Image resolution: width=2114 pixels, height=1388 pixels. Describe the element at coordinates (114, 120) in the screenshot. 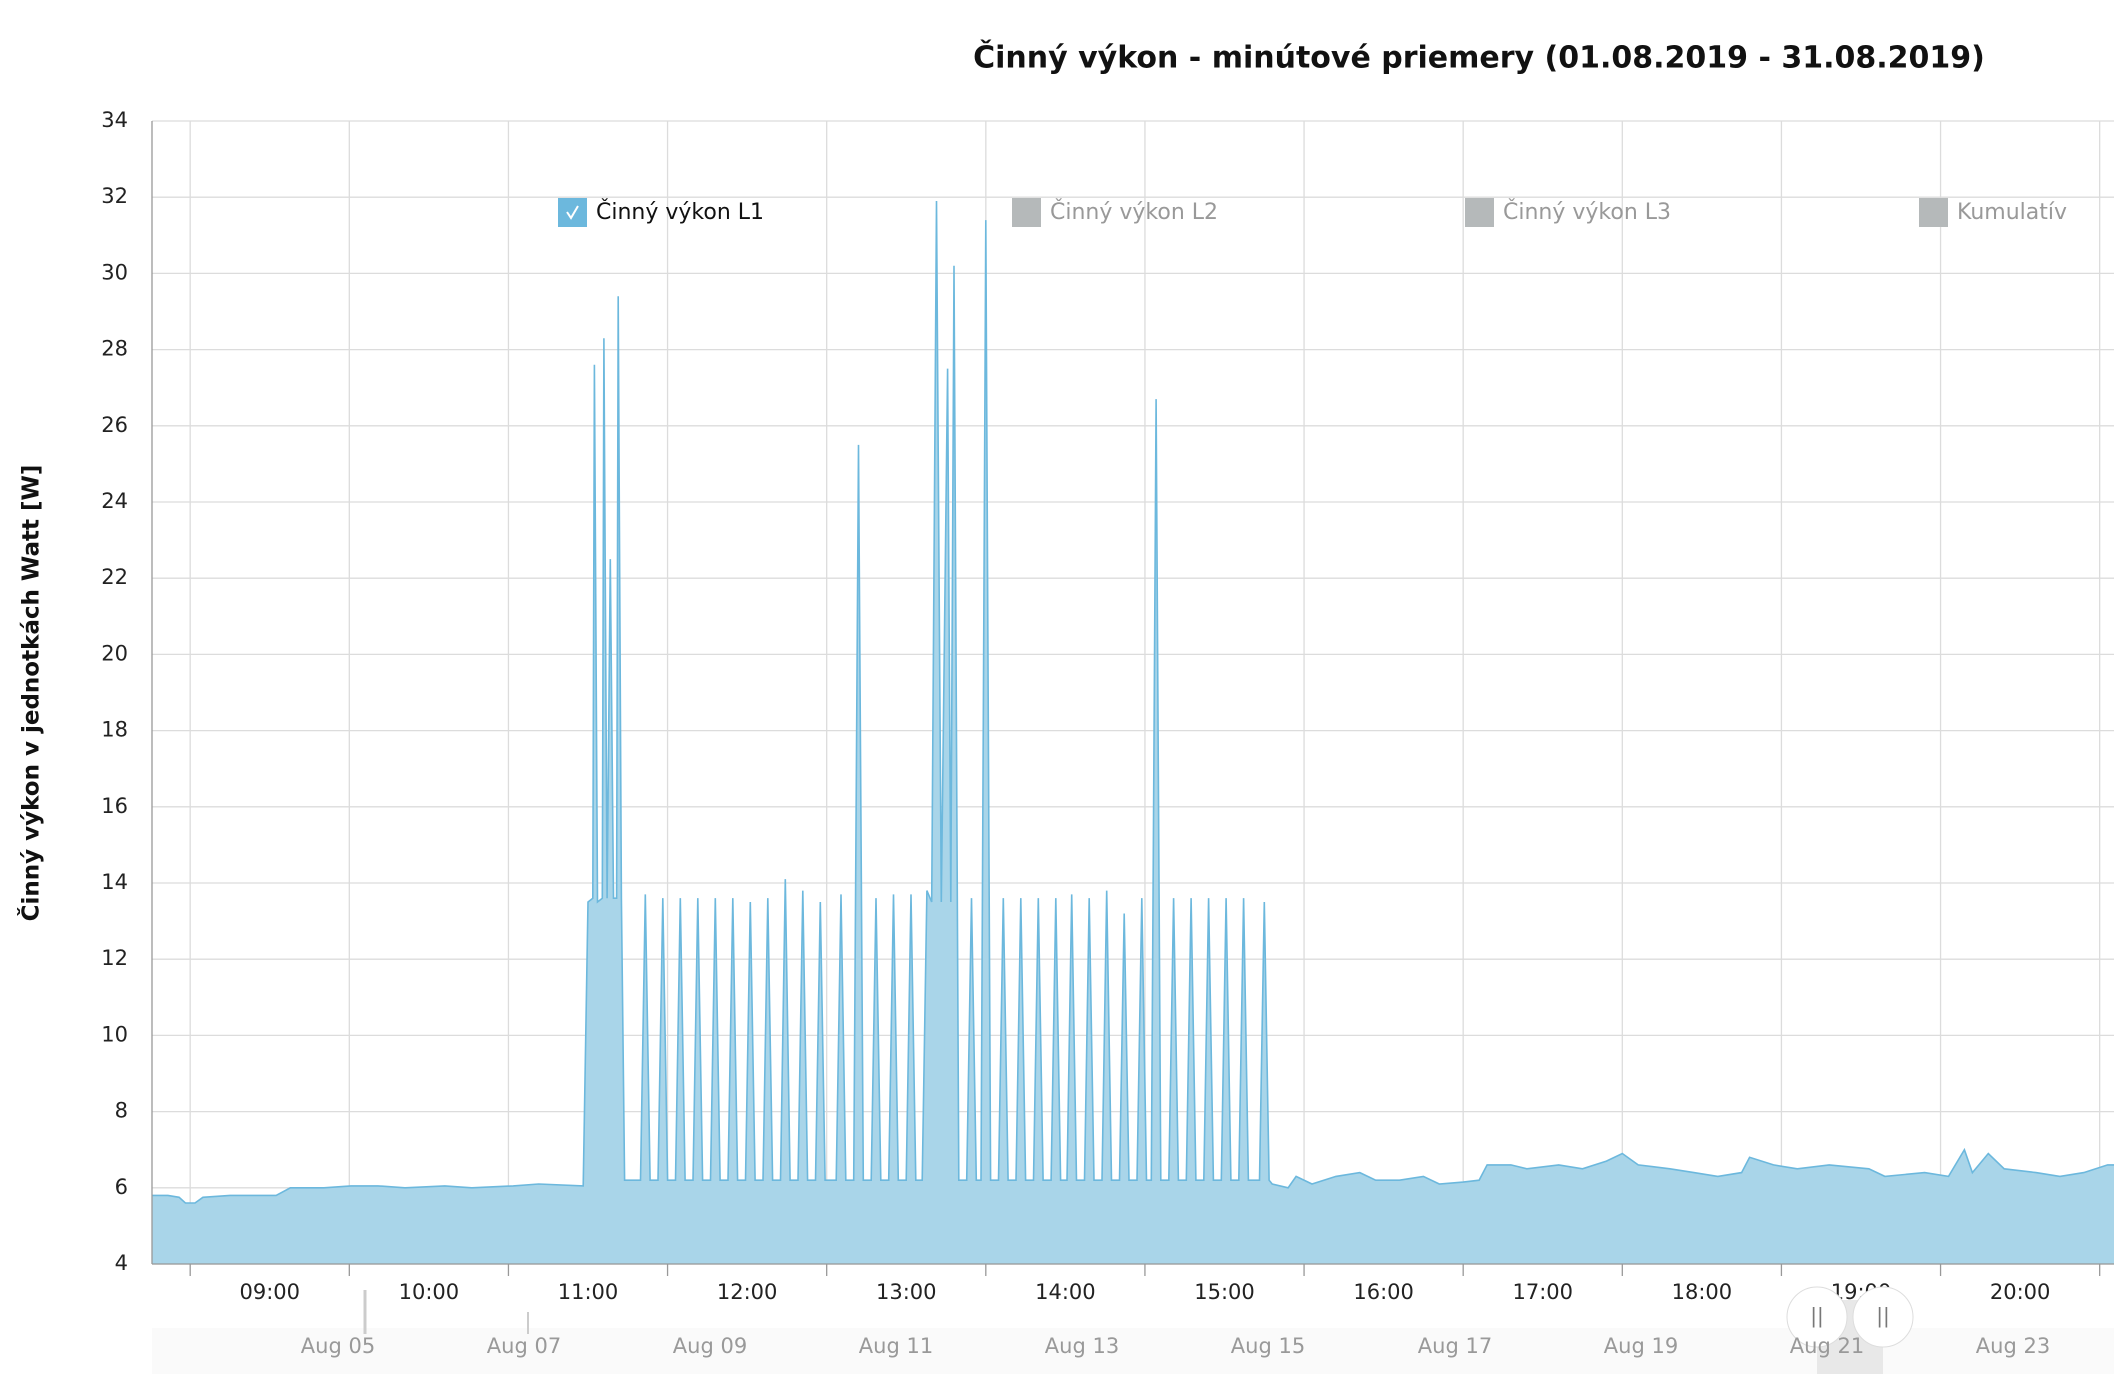

I see `y-tick-label: 34` at that location.